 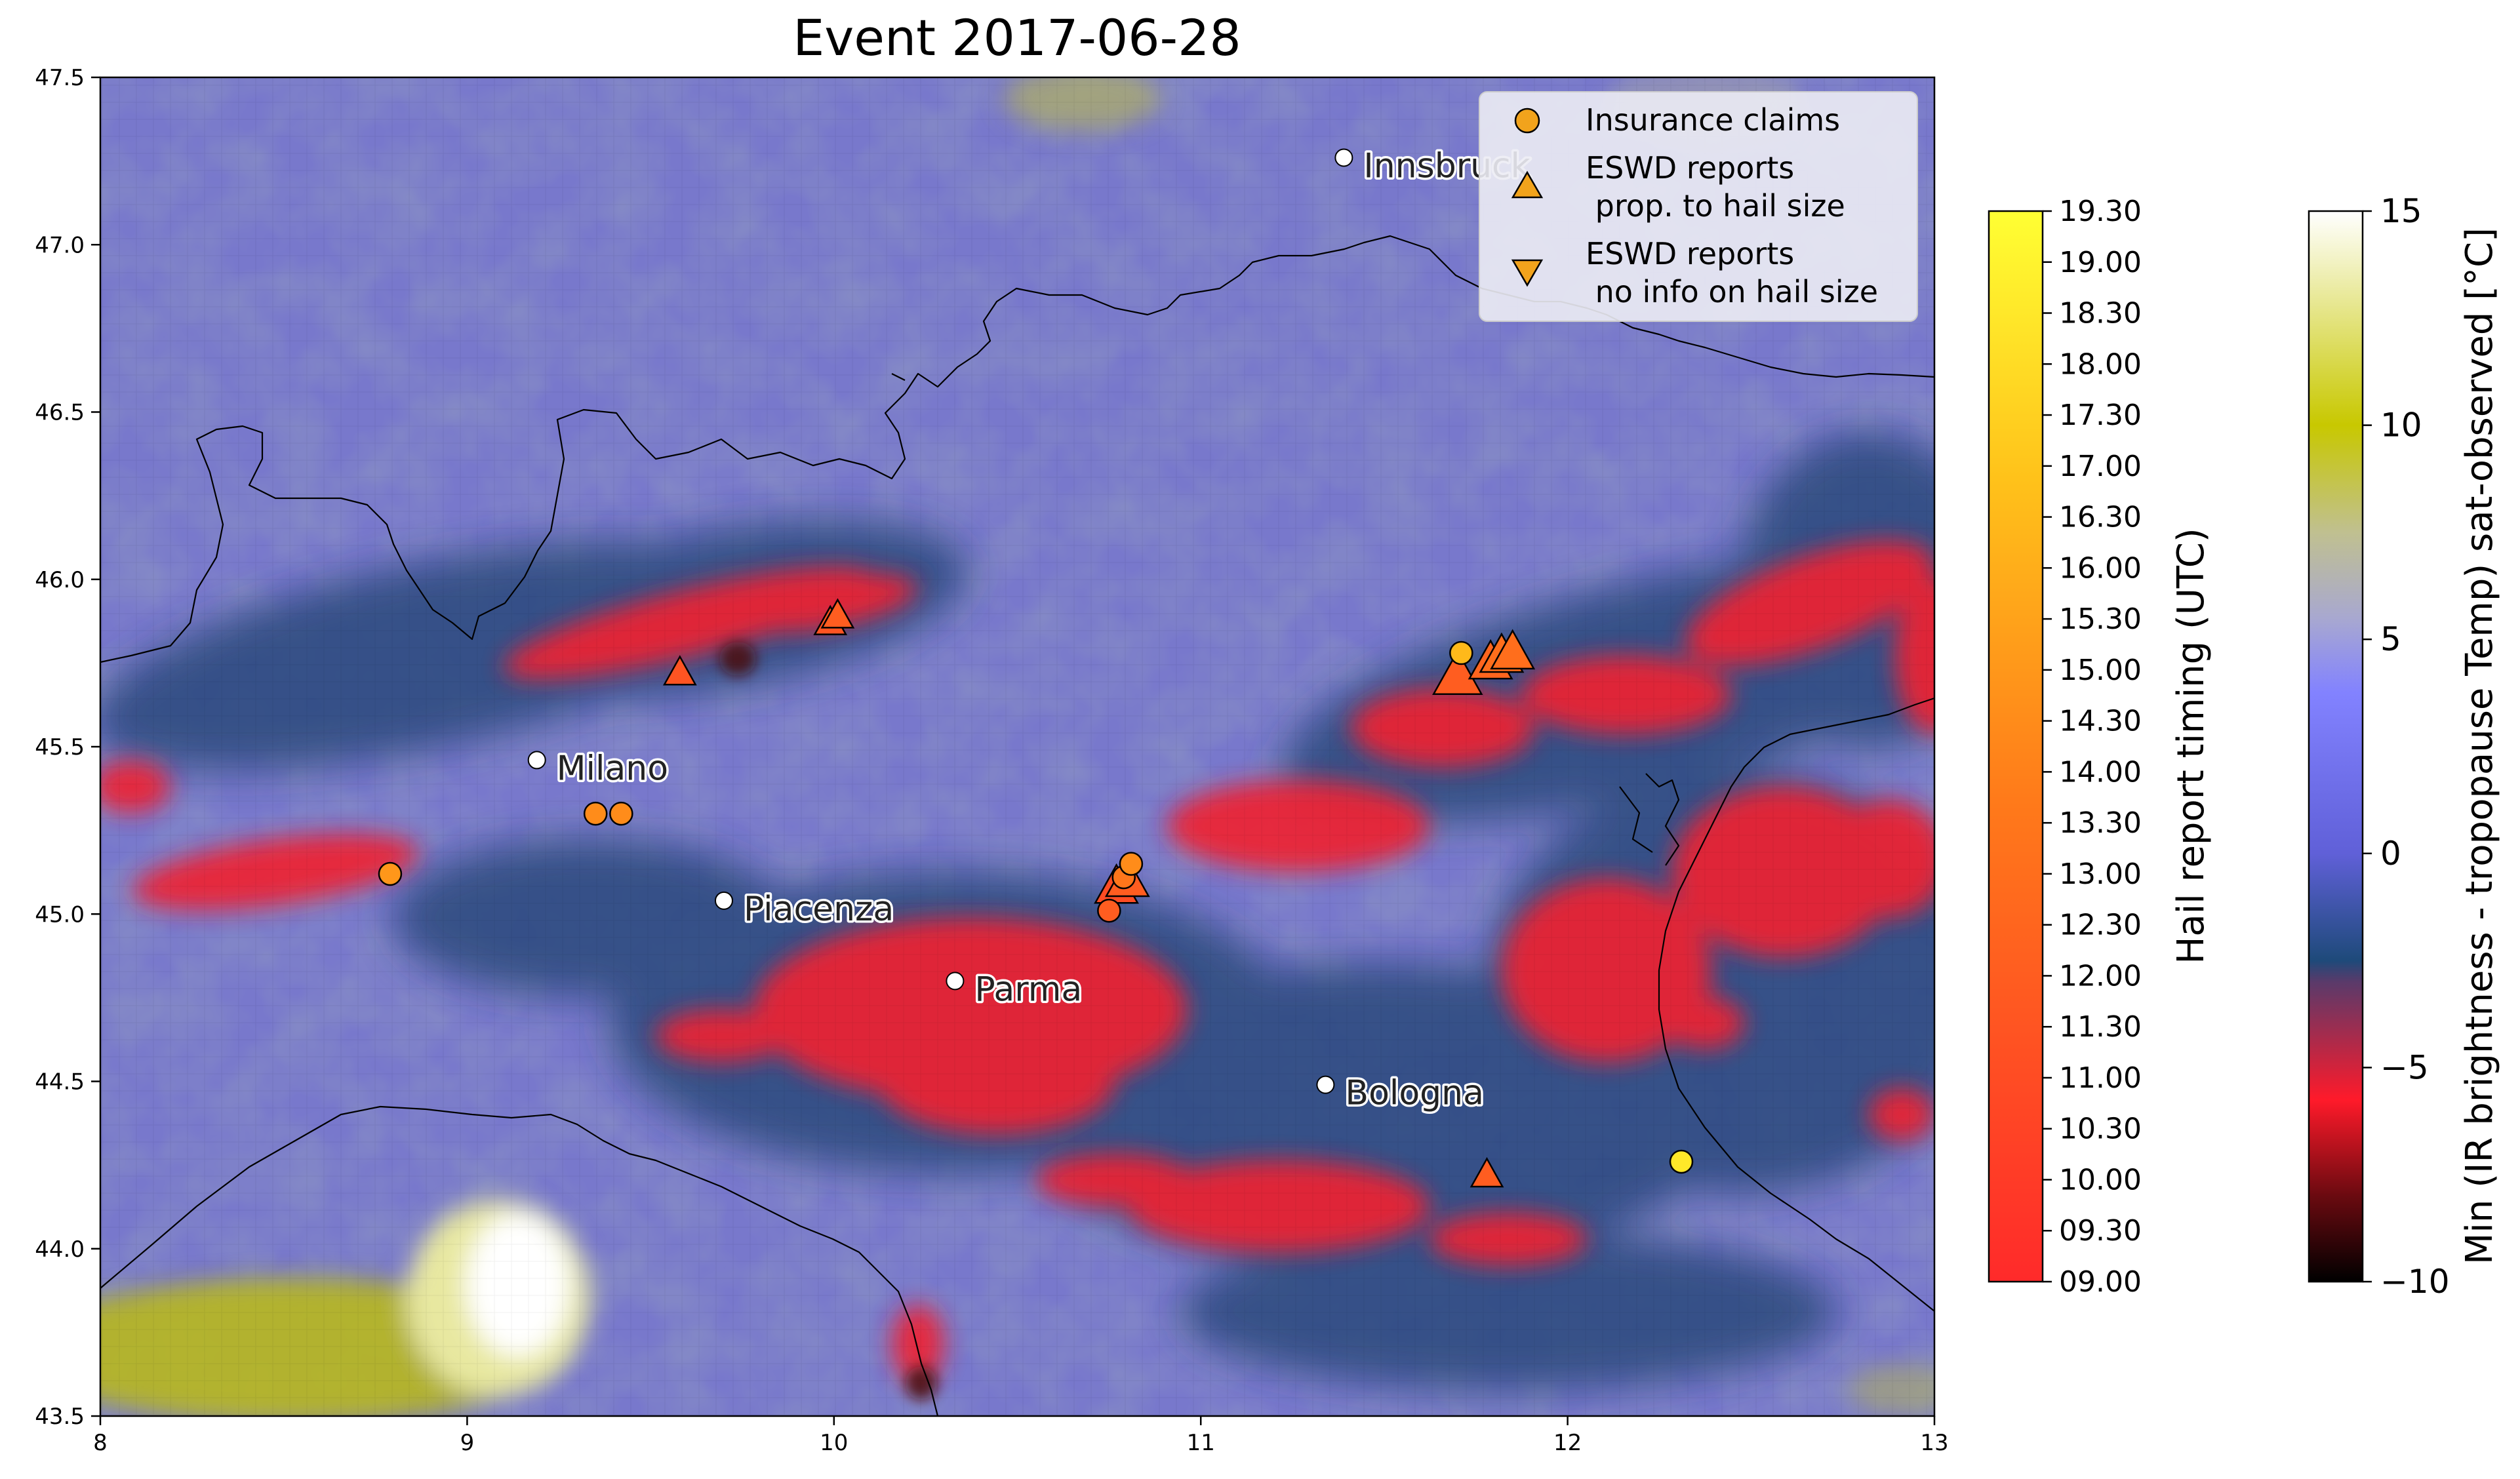 I want to click on time-tick-label: 09.30, so click(x=2100, y=1231).